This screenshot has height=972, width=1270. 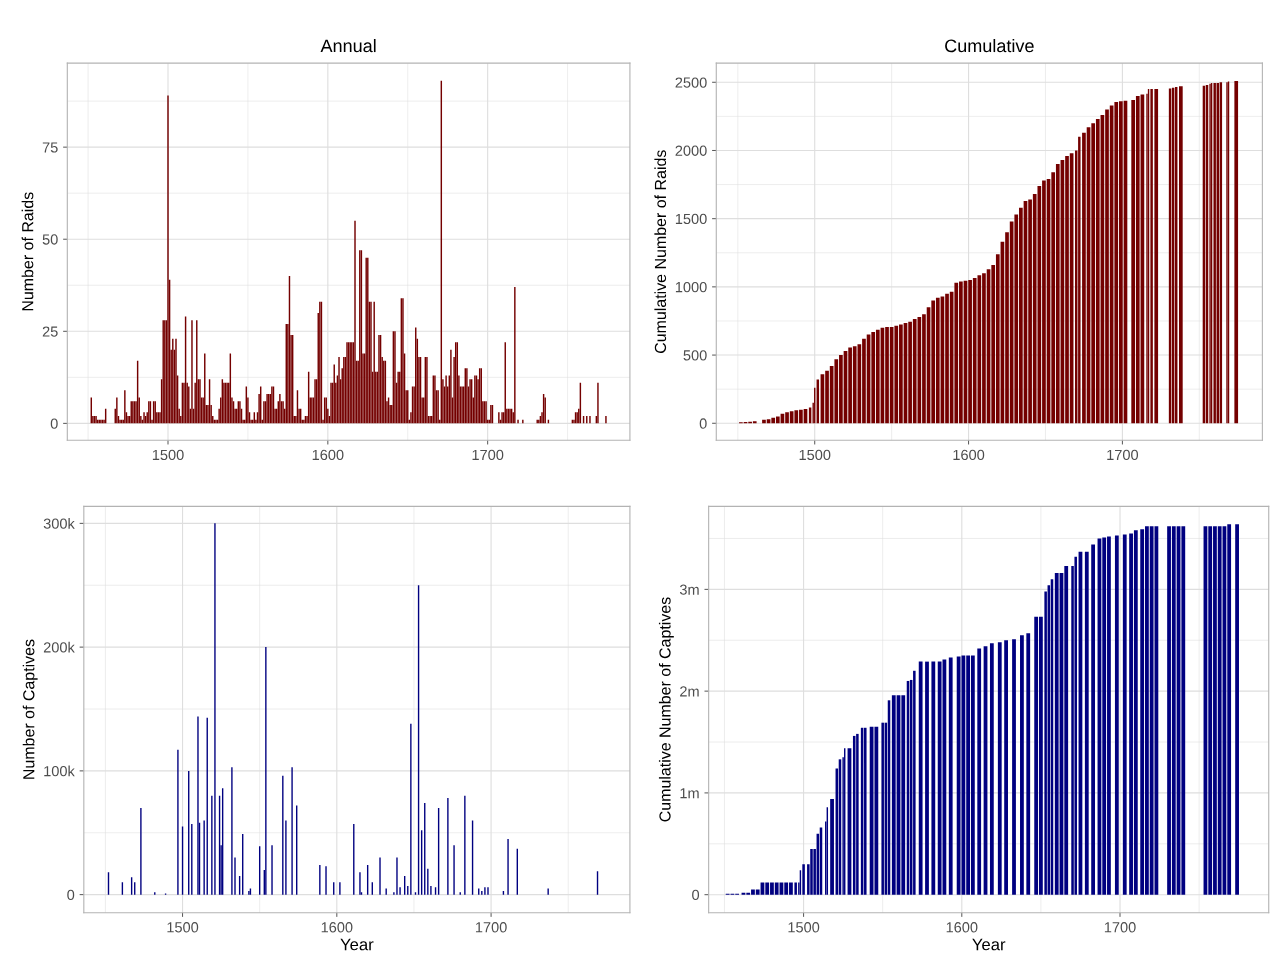 I want to click on y-tick-label: 500, so click(x=695, y=355).